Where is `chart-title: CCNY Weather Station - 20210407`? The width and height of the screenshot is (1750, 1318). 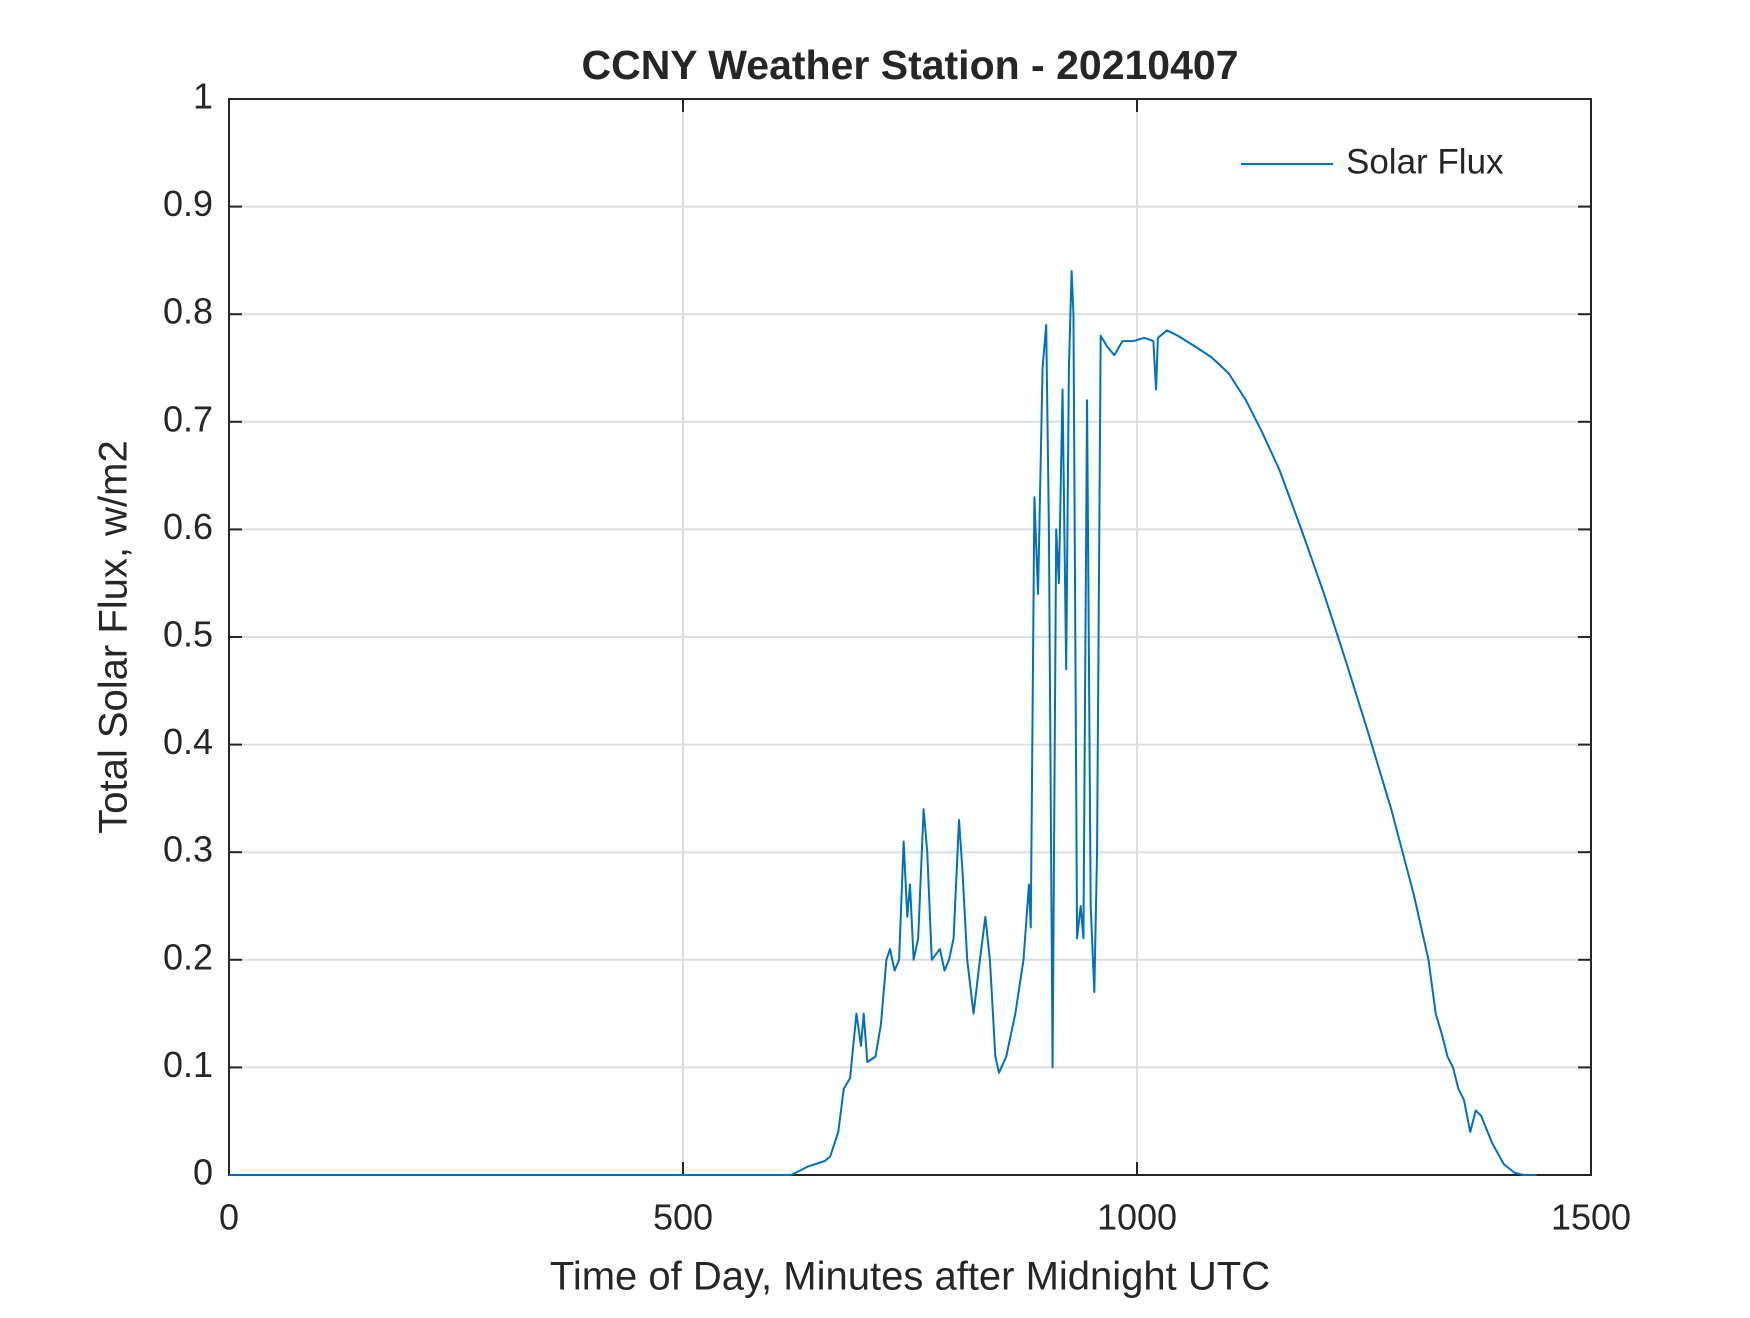
chart-title: CCNY Weather Station - 20210407 is located at coordinates (909, 65).